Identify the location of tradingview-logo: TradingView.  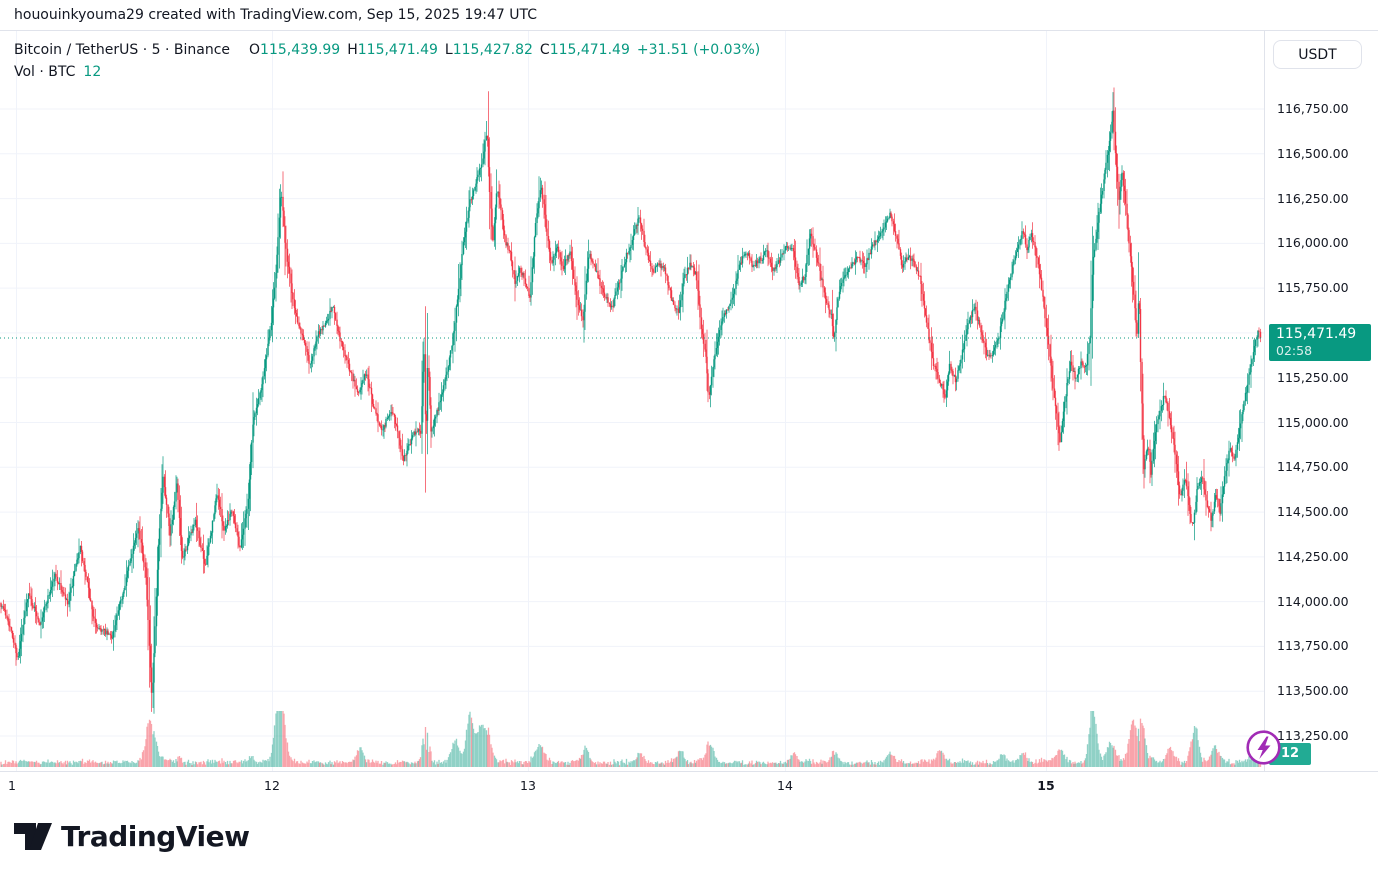
(132, 836).